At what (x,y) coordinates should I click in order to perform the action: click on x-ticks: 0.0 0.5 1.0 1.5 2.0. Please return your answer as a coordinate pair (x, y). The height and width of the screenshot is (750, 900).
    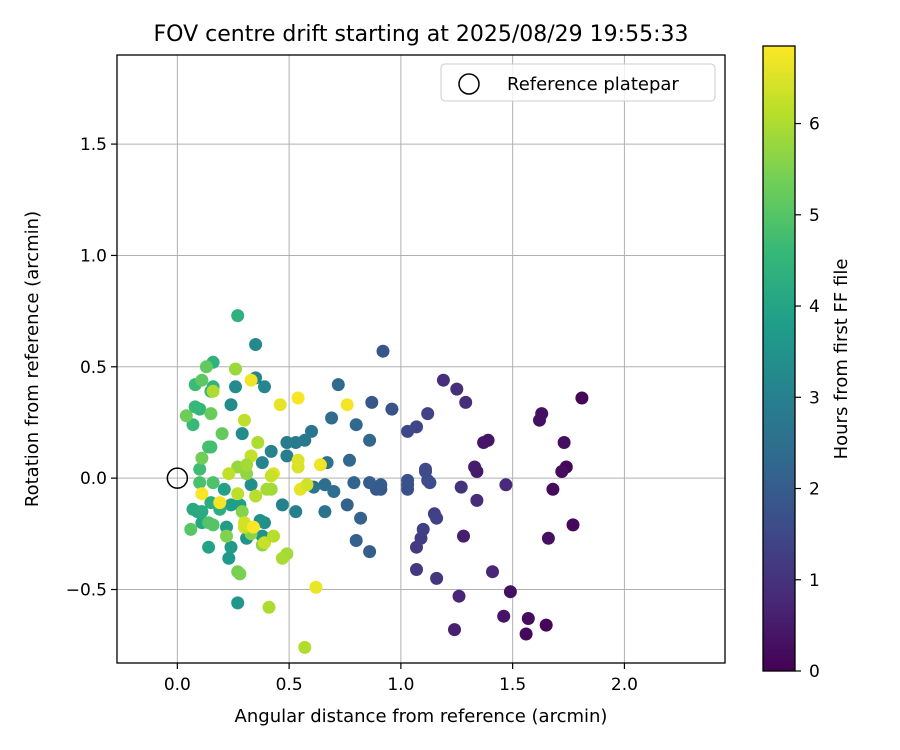
    Looking at the image, I should click on (401, 679).